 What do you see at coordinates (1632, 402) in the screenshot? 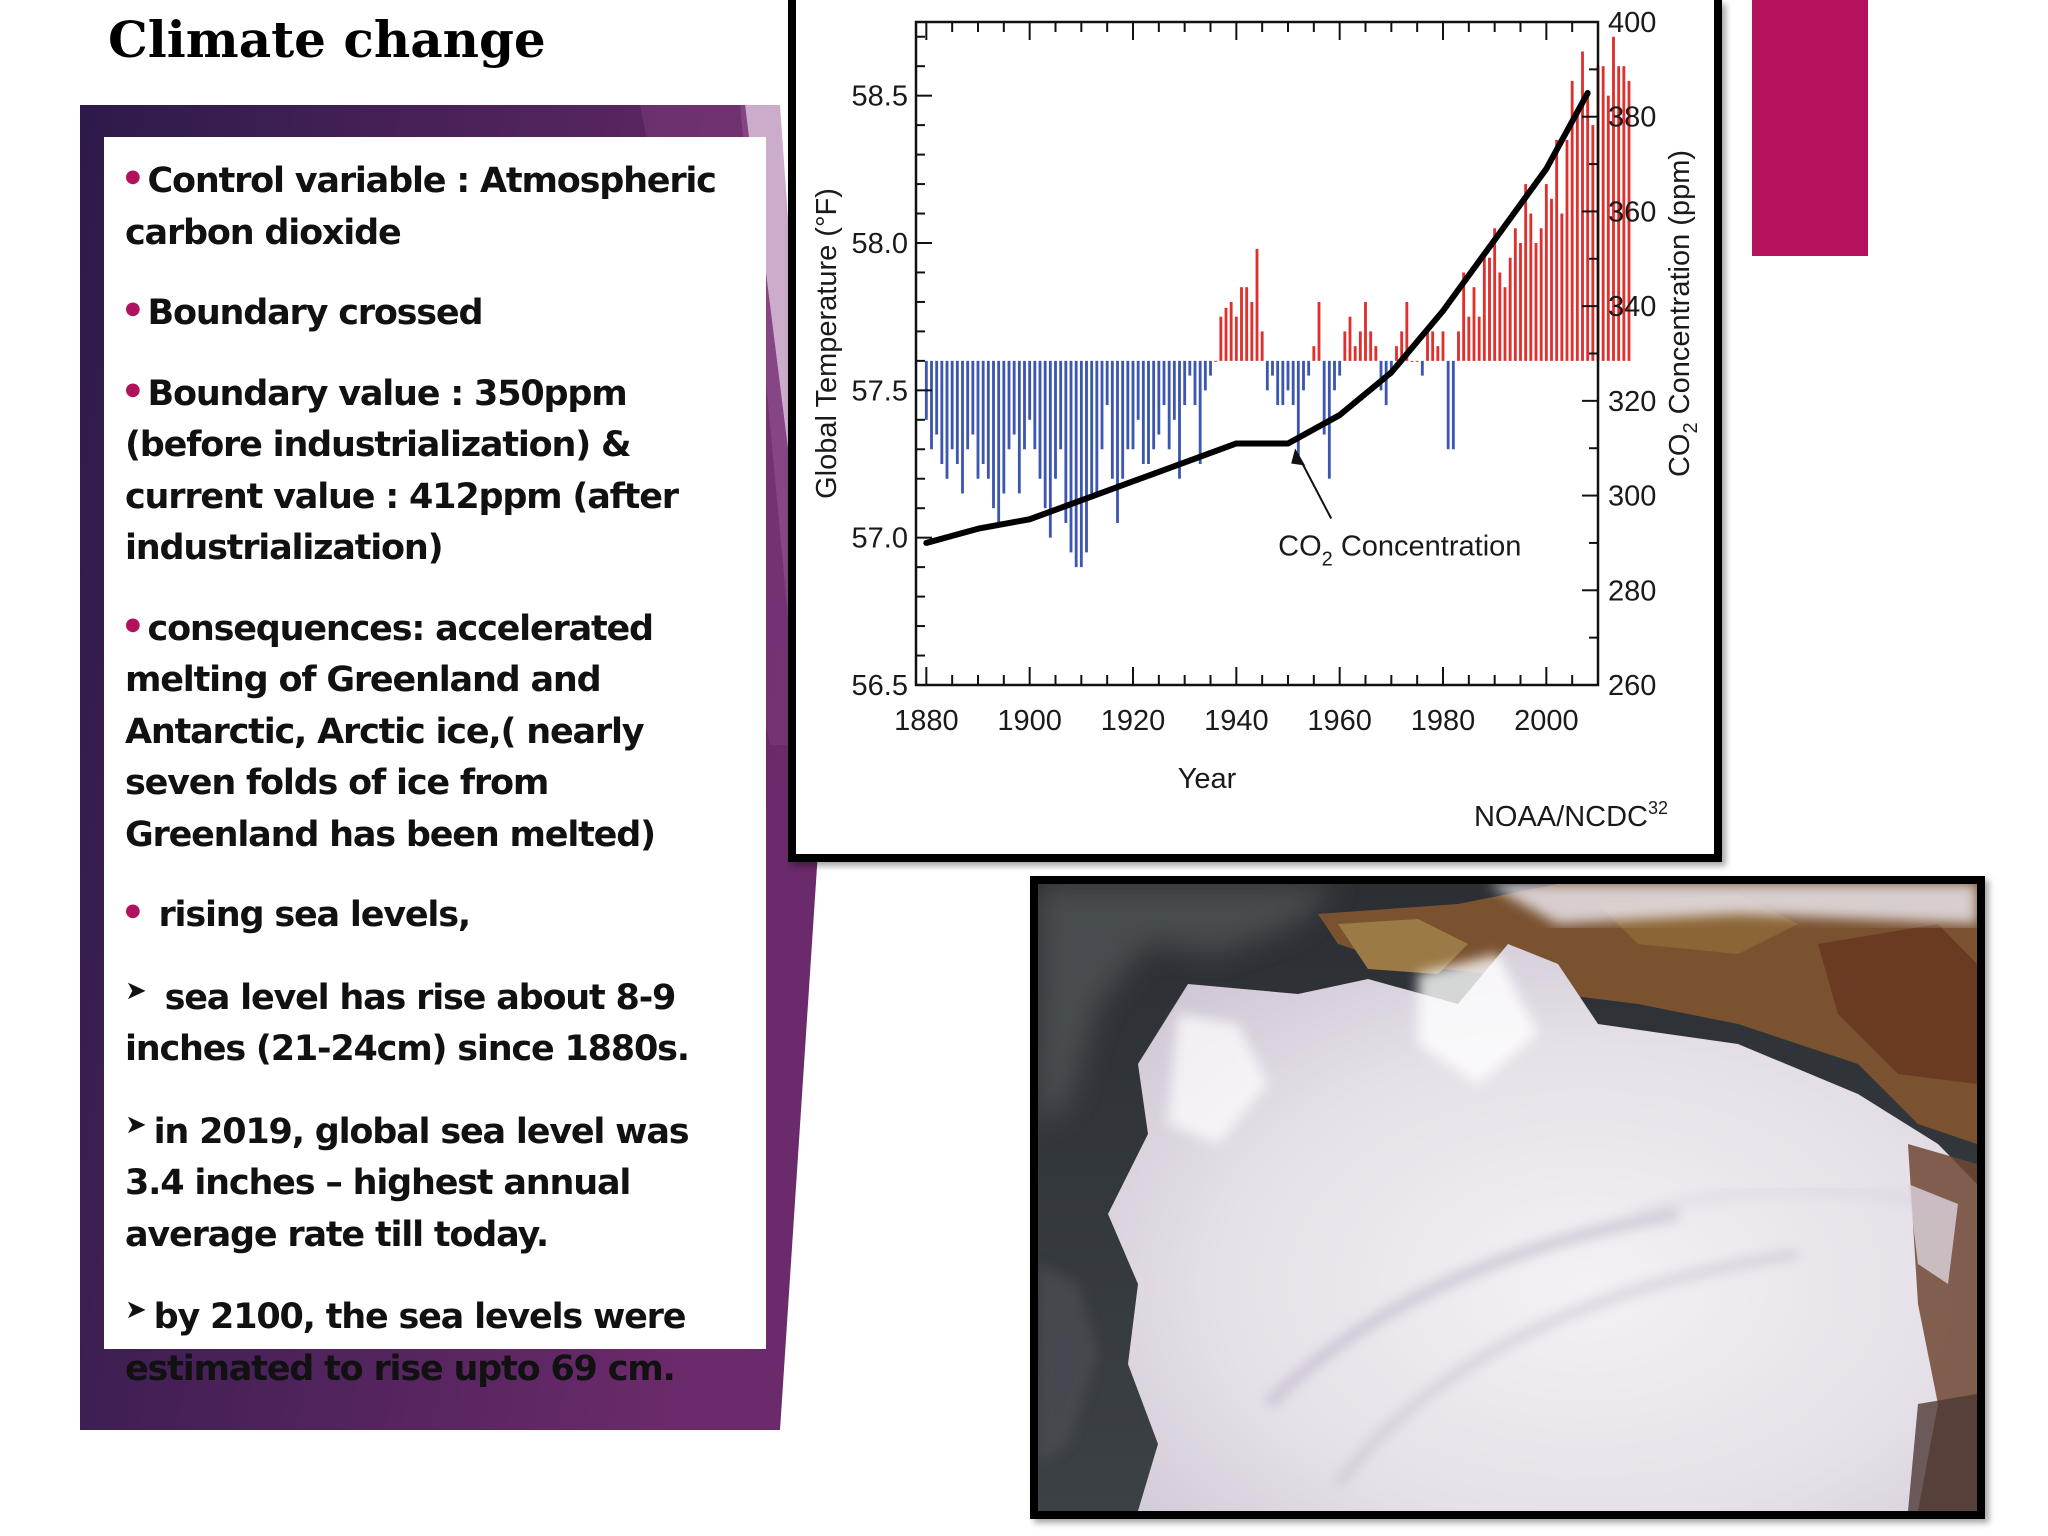
I see `y-right-tick-label: 320` at bounding box center [1632, 402].